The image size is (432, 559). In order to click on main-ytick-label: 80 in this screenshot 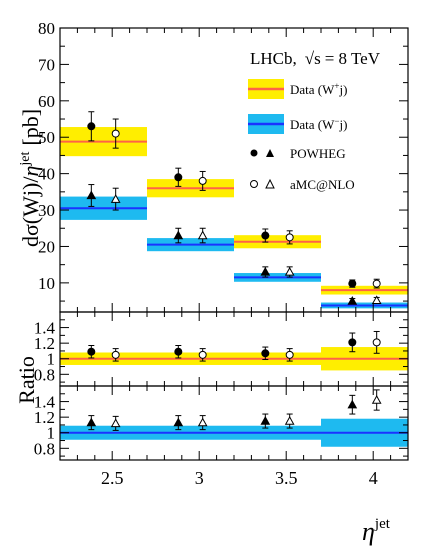, I will do `click(46, 28)`.